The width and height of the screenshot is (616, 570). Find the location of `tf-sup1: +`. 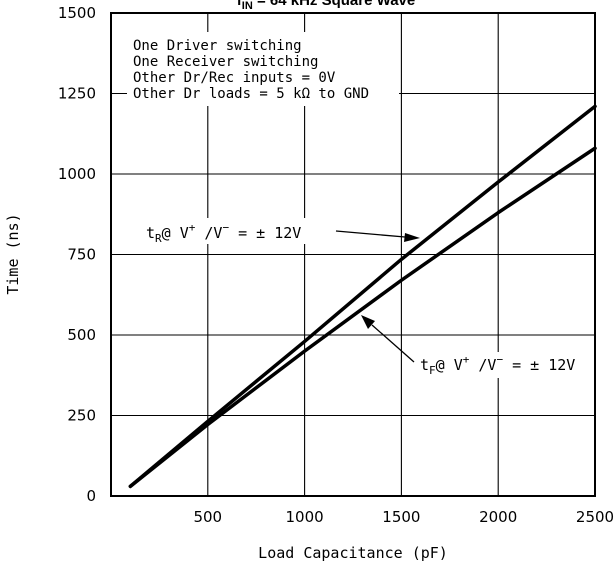

tf-sup1: + is located at coordinates (466, 359).